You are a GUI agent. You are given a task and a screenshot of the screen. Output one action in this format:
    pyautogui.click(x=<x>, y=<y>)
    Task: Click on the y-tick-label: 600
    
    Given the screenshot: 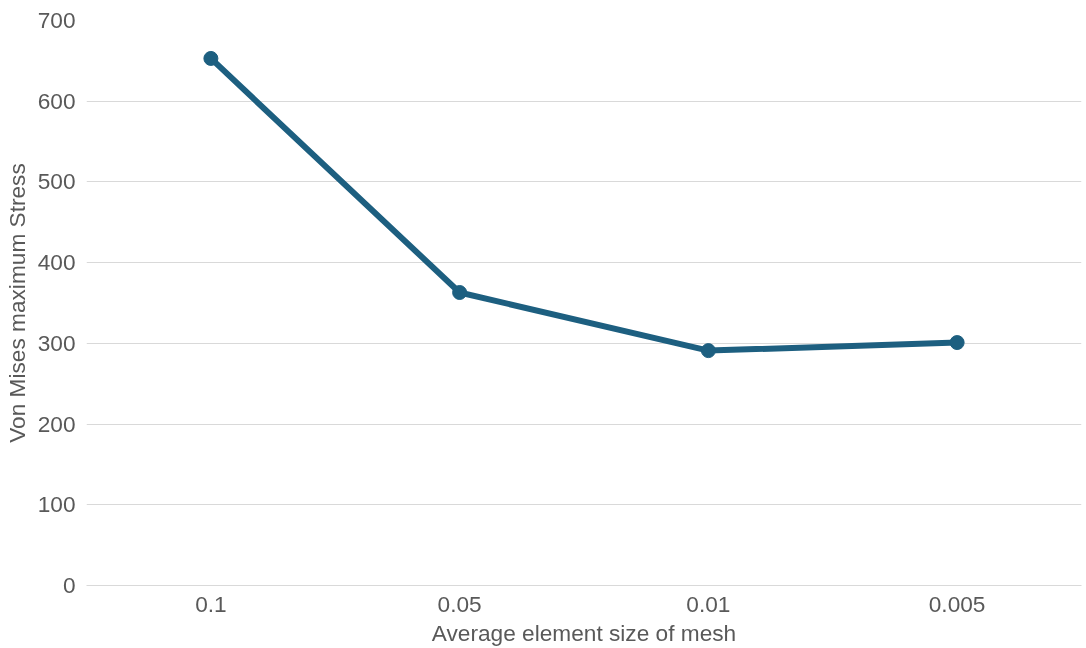 What is the action you would take?
    pyautogui.click(x=56, y=100)
    